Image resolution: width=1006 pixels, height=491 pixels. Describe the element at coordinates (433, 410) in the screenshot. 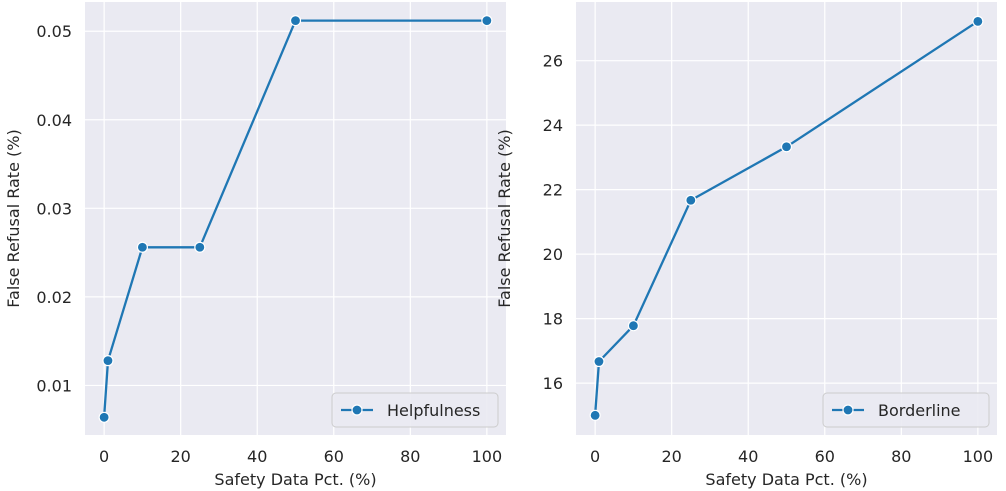

I see `legend-label: Helpfulness` at that location.